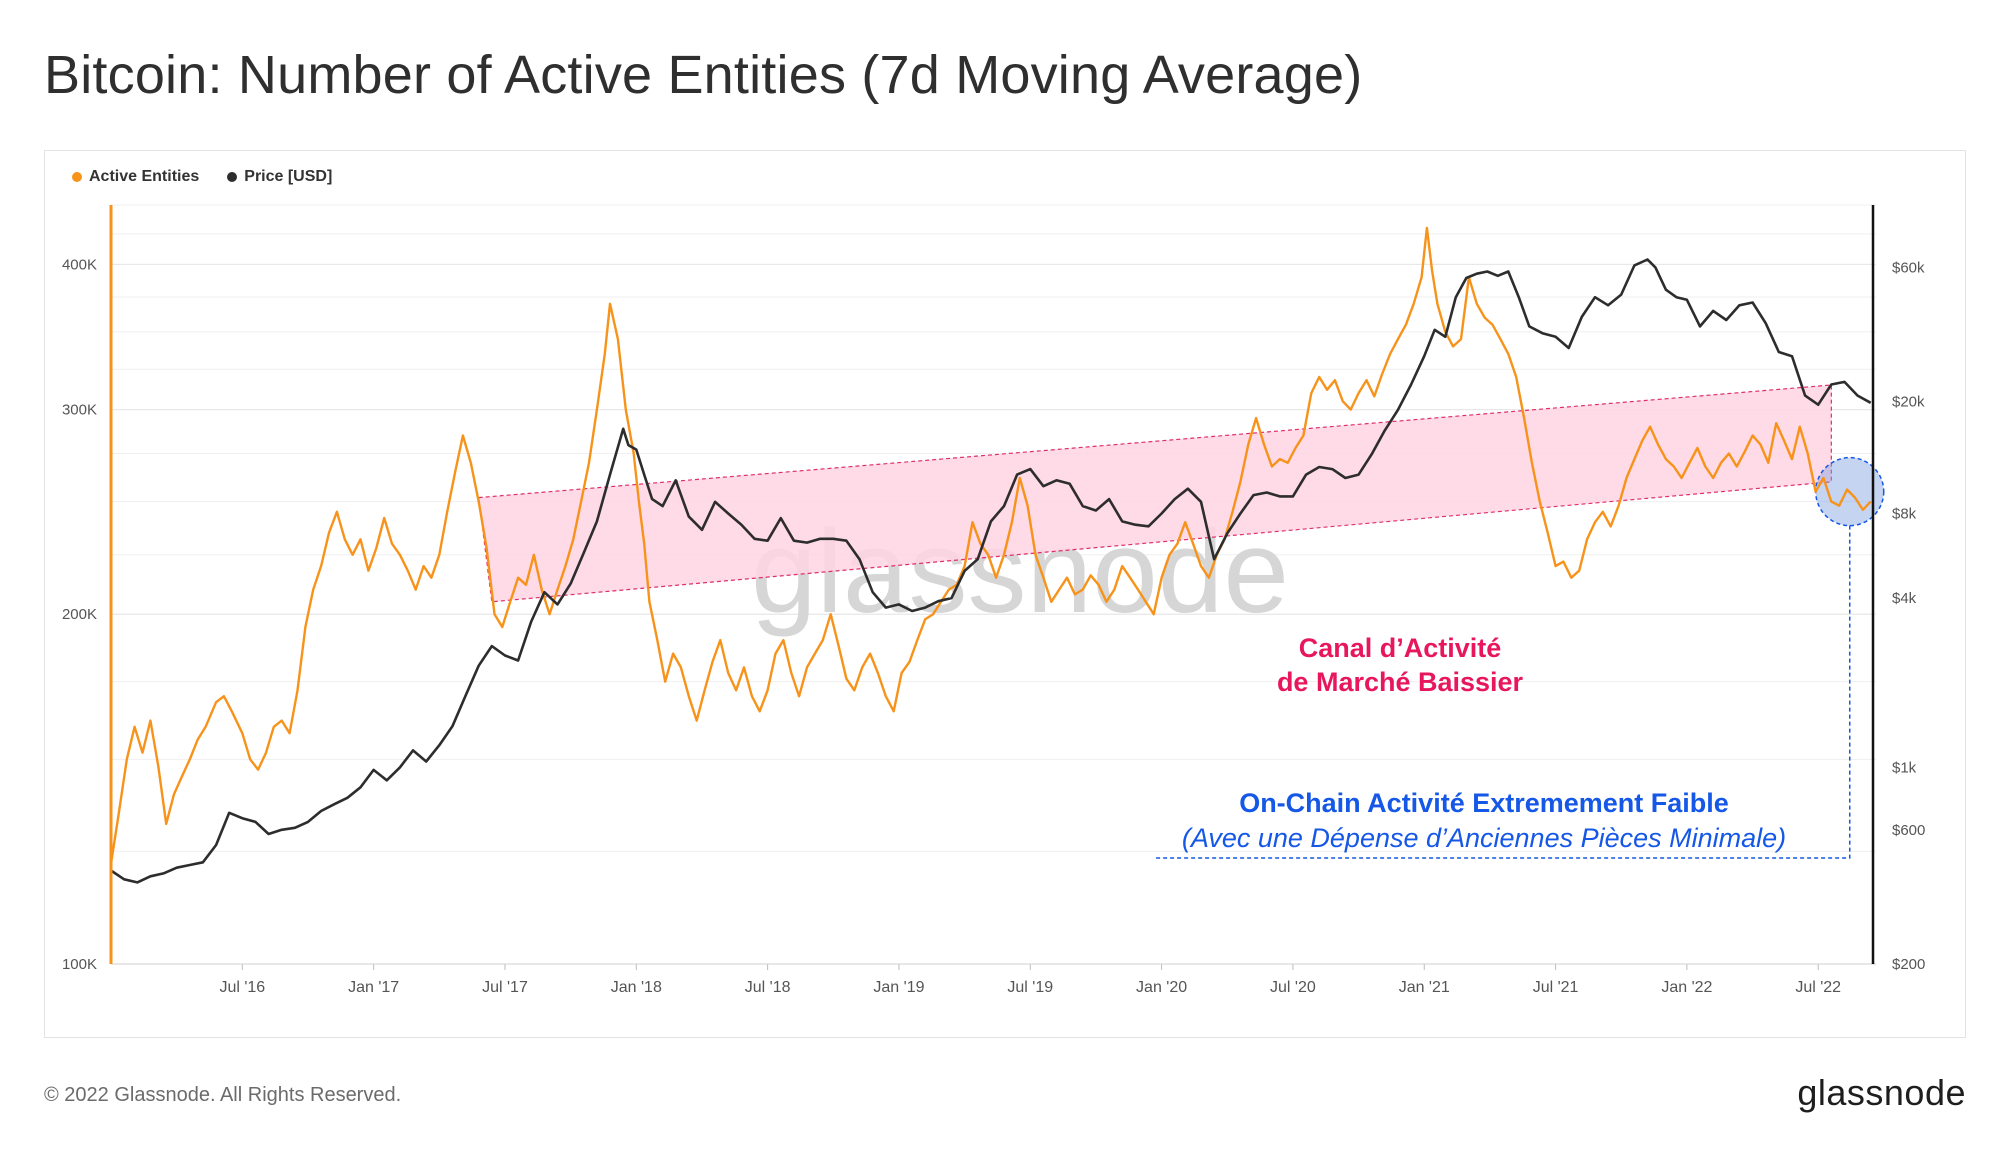  Describe the element at coordinates (288, 176) in the screenshot. I see `legend-price-label: Price [USD]` at that location.